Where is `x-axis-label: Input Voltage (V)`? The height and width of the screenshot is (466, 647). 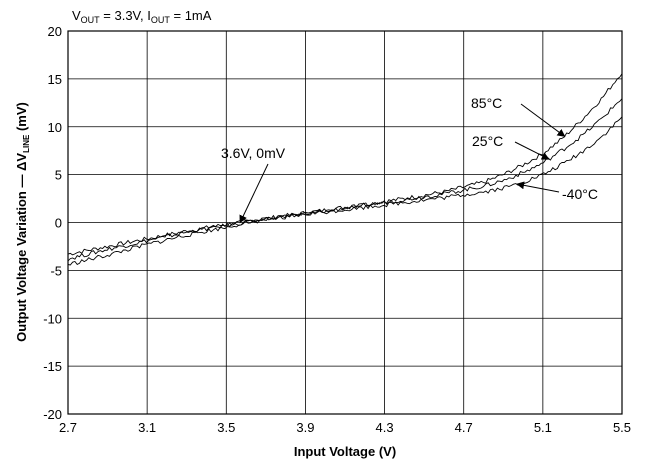 x-axis-label: Input Voltage (V) is located at coordinates (345, 451).